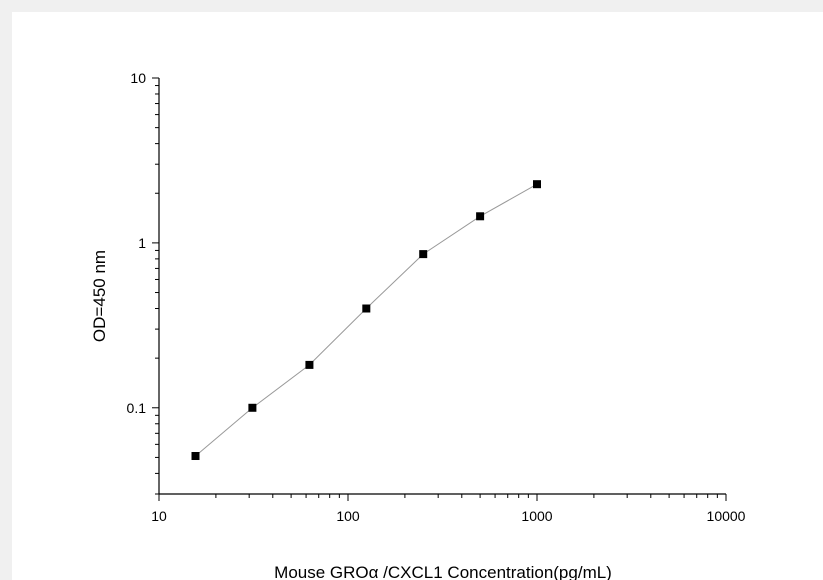 The width and height of the screenshot is (823, 580). Describe the element at coordinates (443, 571) in the screenshot. I see `x-axis-title: Mouse GROα /CXCL1 Concentration(pg/mL)` at that location.